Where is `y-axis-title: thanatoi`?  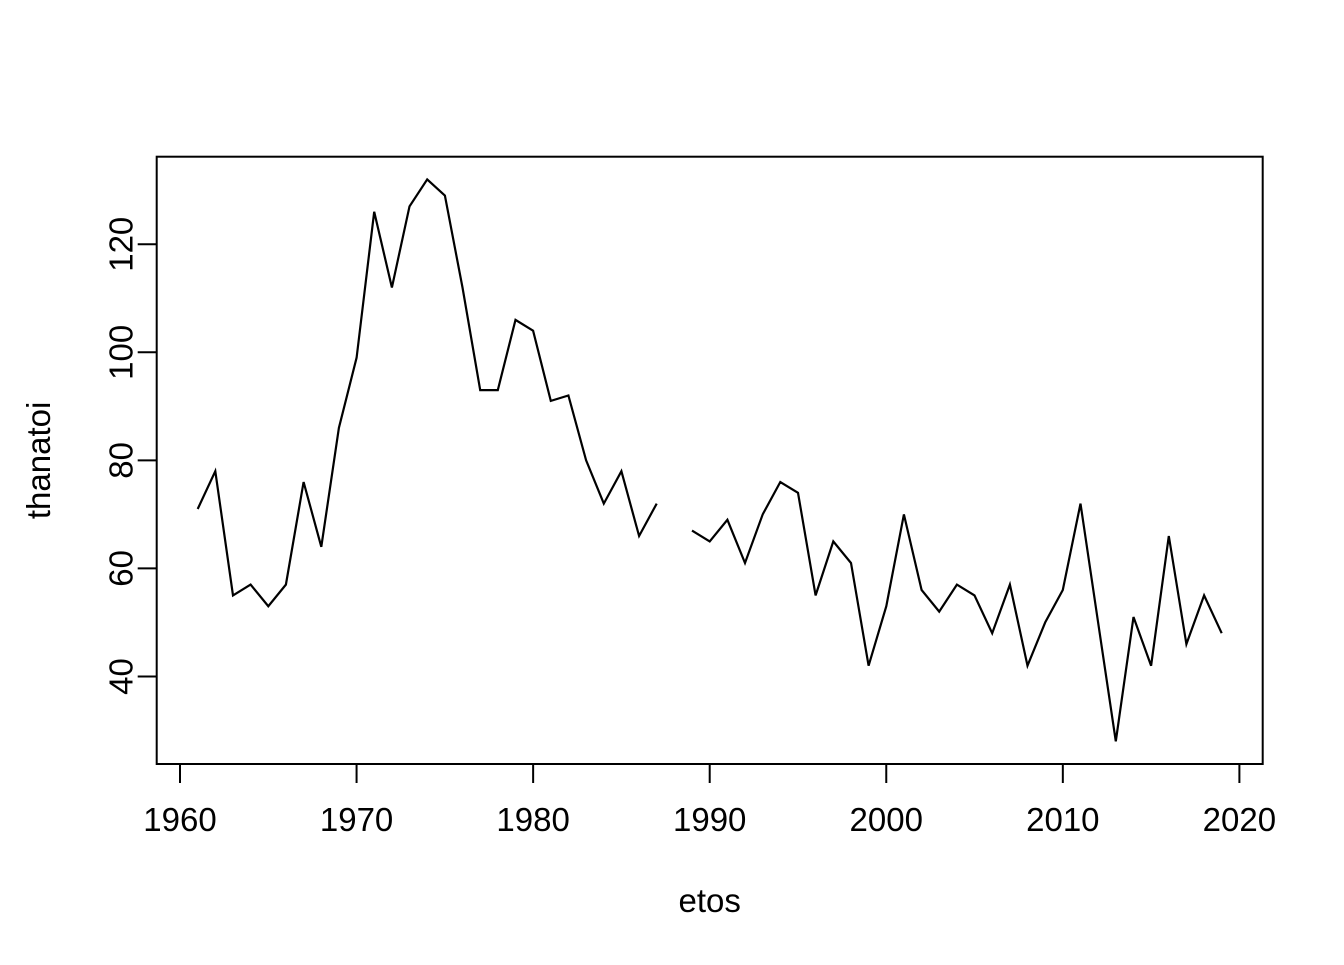
y-axis-title: thanatoi is located at coordinates (38, 460).